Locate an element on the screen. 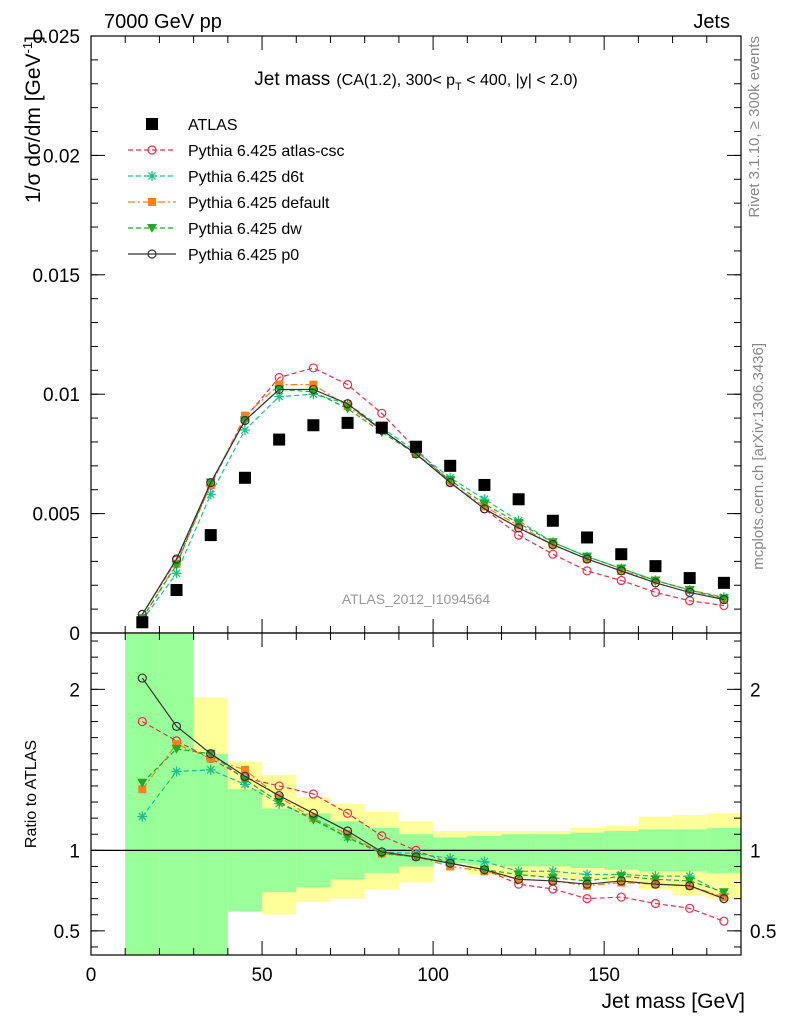 Image resolution: width=786 pixels, height=1024 pixels. legend-item-atlas: ATLAS is located at coordinates (192, 125).